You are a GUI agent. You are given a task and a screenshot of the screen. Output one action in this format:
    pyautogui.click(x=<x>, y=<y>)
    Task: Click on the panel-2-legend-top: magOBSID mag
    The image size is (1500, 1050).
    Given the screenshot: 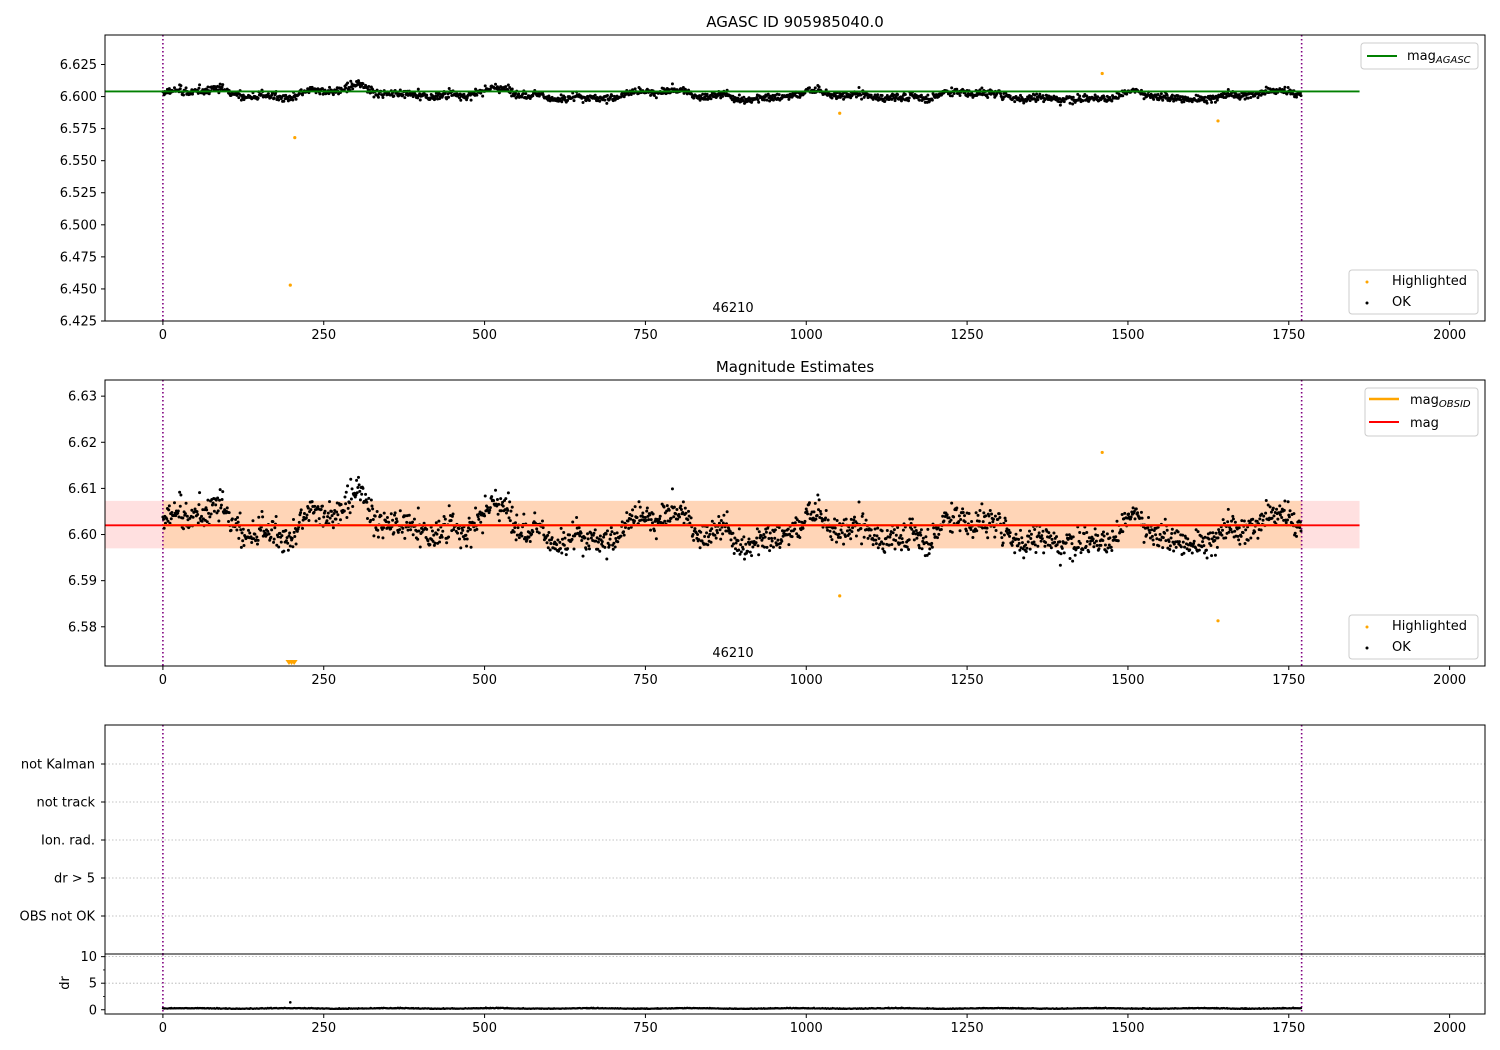 What is the action you would take?
    pyautogui.click(x=1421, y=412)
    